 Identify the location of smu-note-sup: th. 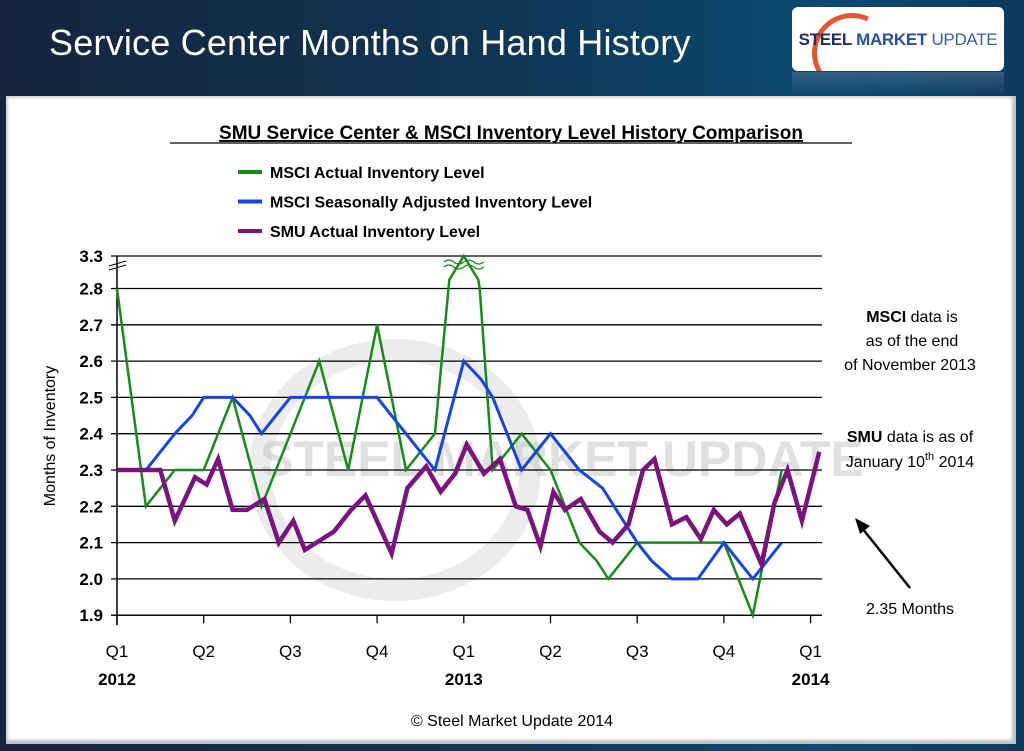
(929, 457).